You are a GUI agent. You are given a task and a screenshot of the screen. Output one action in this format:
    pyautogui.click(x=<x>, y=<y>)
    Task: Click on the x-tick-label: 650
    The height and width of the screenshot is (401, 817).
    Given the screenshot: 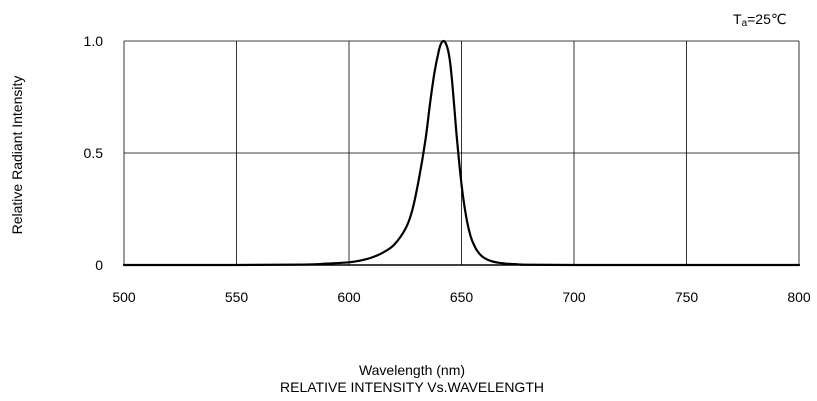 What is the action you would take?
    pyautogui.click(x=462, y=297)
    